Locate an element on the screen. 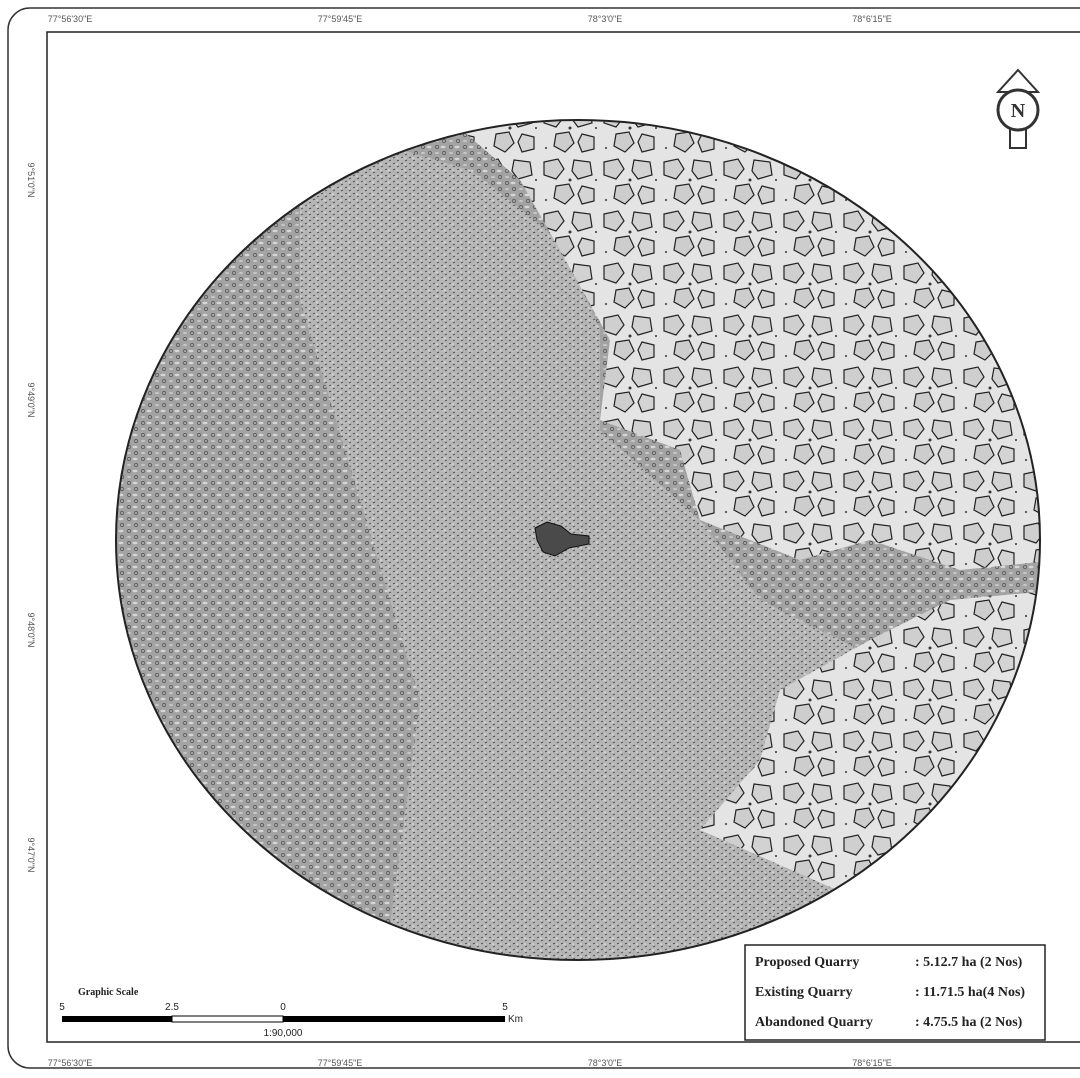  legend-label: Existing Quarry is located at coordinates (804, 992).